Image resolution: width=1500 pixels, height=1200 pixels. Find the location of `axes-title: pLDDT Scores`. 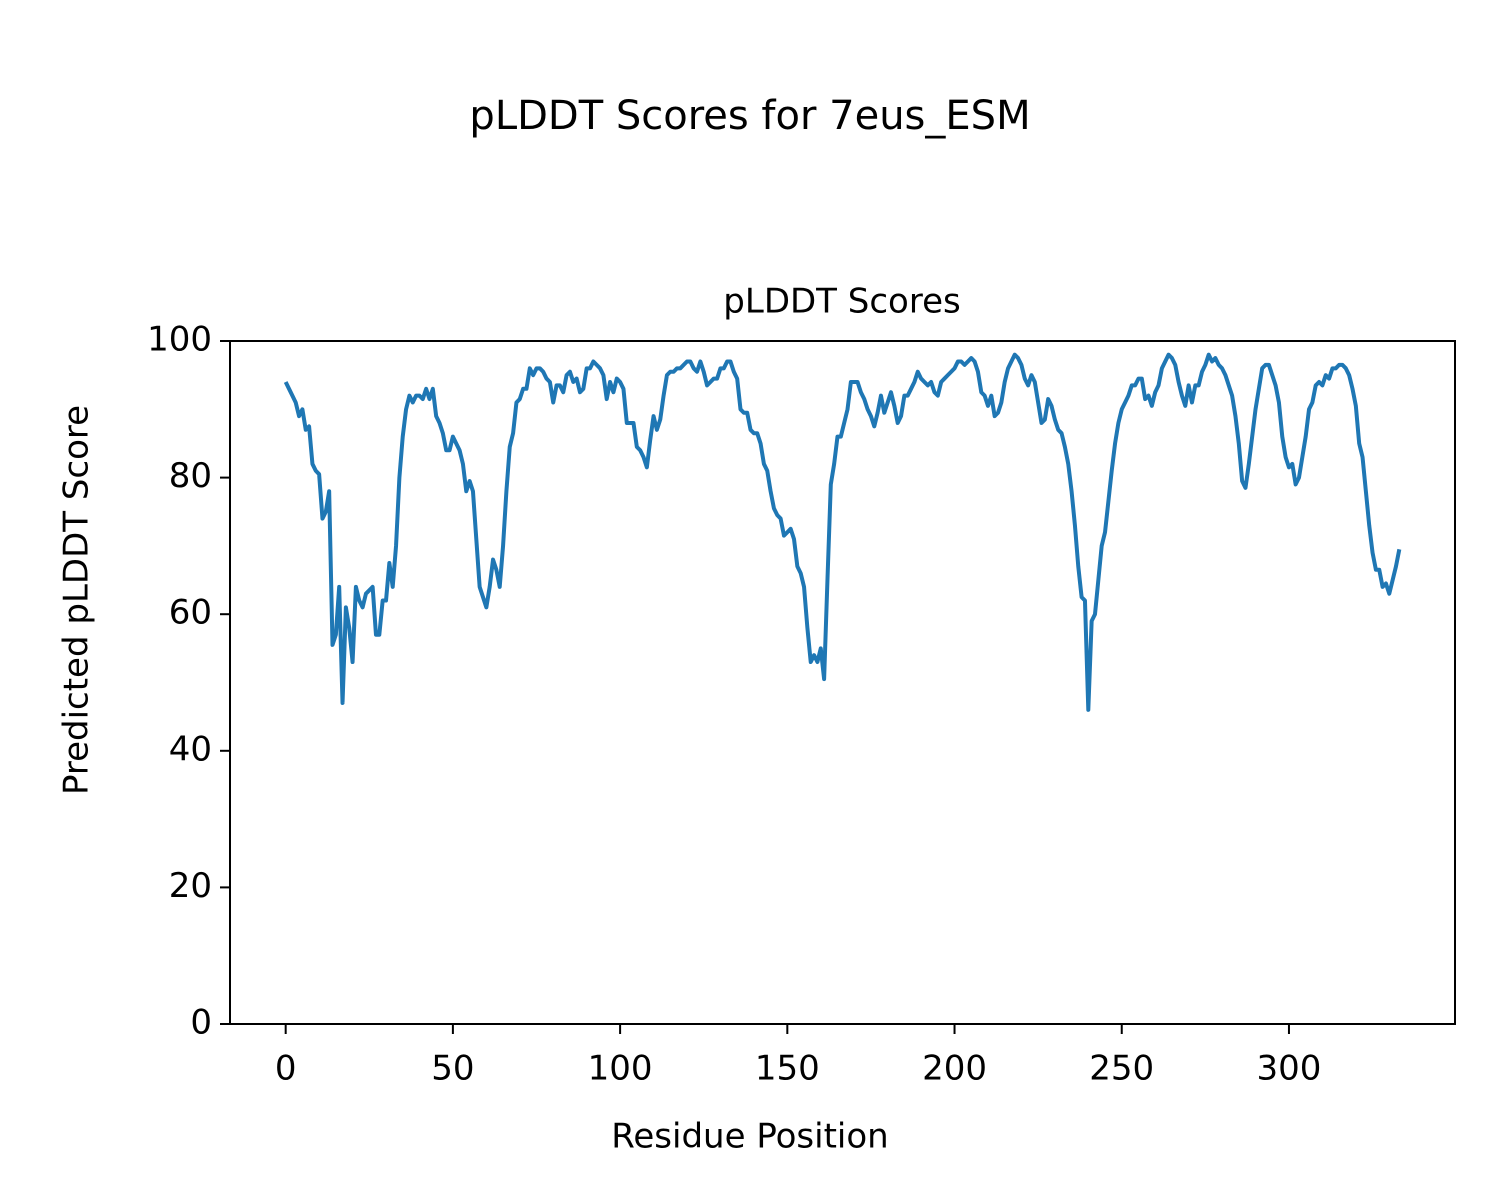

axes-title: pLDDT Scores is located at coordinates (841, 302).